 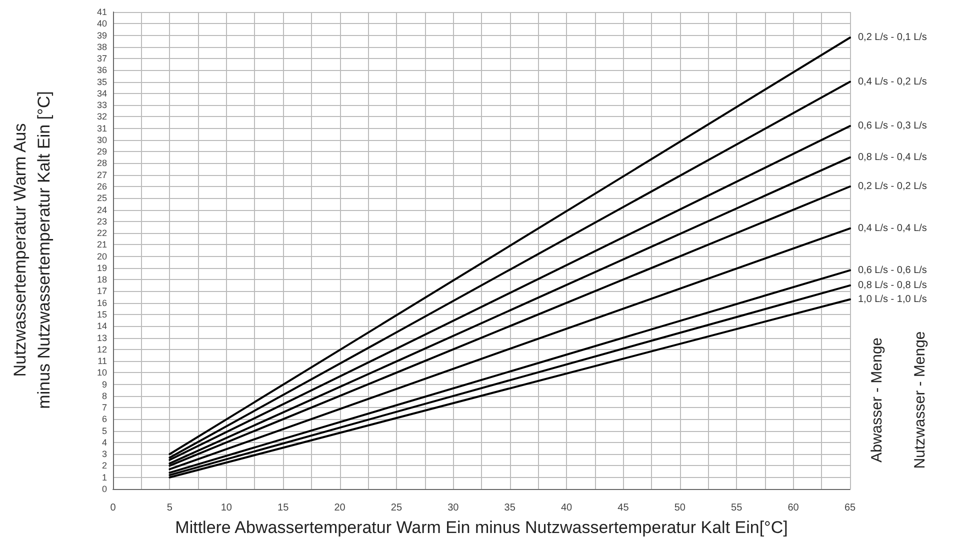 I want to click on y-tick-label: 9, so click(x=104, y=384).